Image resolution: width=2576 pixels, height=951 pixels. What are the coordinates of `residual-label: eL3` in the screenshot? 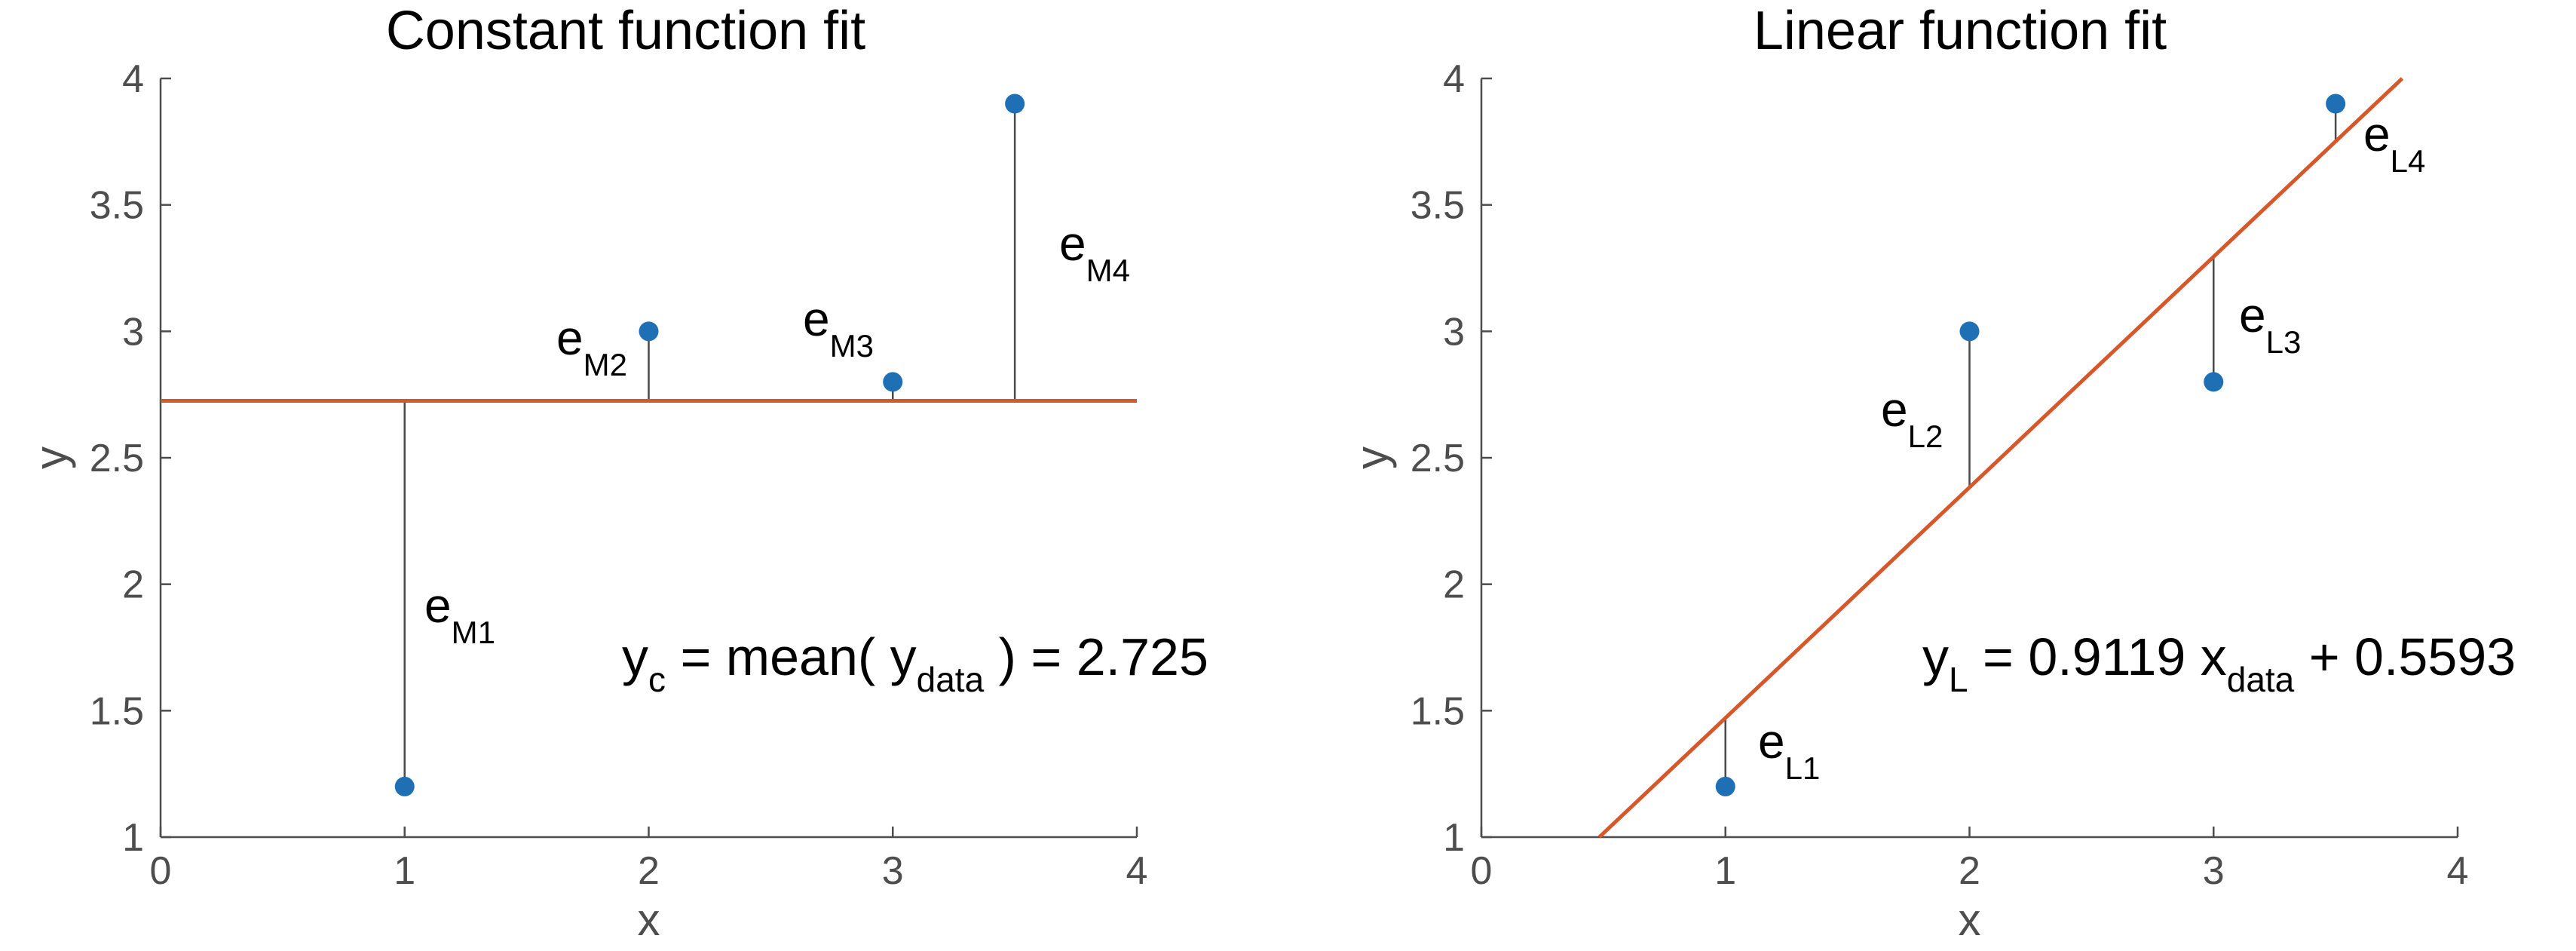 It's located at (2270, 324).